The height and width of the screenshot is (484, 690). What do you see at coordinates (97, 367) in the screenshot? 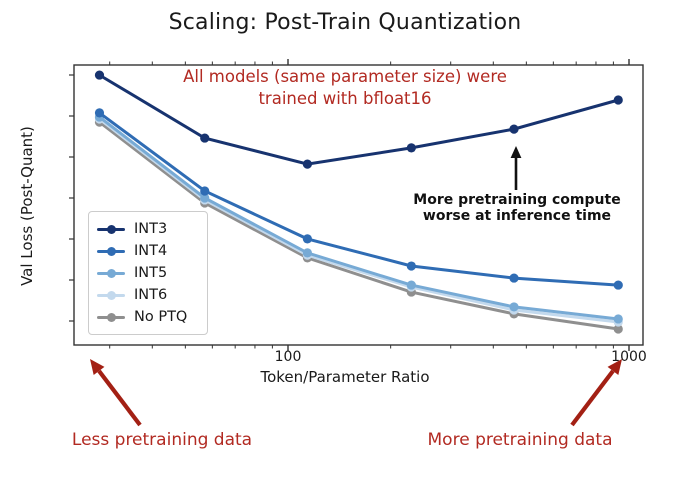
I see `red-arrow-left-head` at bounding box center [97, 367].